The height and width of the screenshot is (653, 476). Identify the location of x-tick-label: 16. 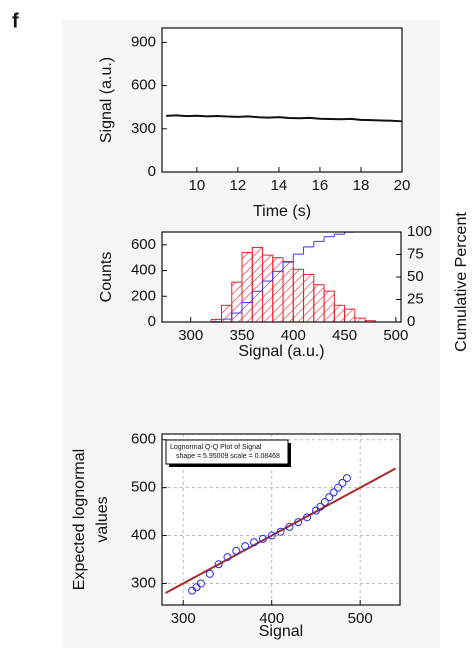
(320, 185).